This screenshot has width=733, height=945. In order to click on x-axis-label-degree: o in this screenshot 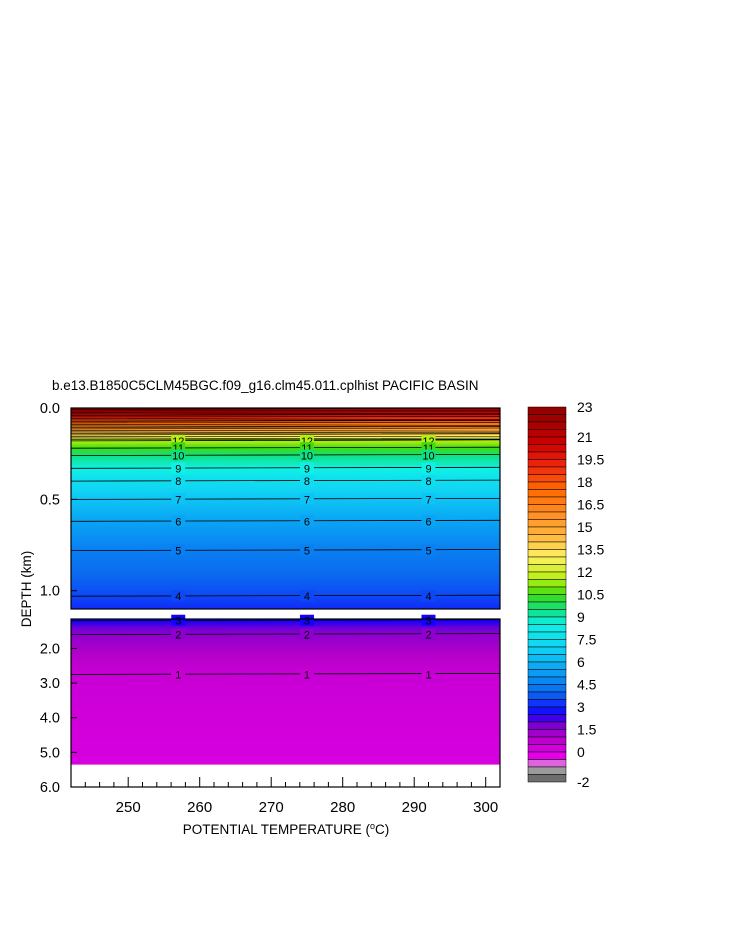, I will do `click(372, 826)`.